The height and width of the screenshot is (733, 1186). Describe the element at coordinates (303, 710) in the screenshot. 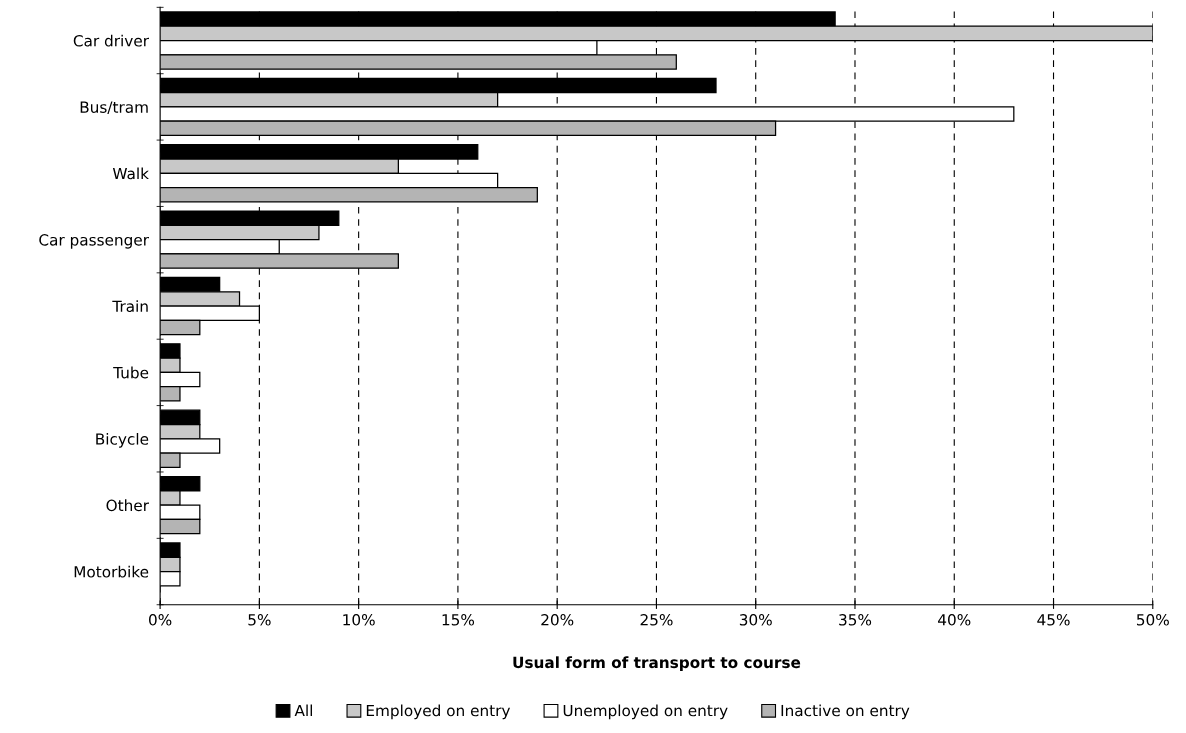

I see `legend-label: All` at that location.